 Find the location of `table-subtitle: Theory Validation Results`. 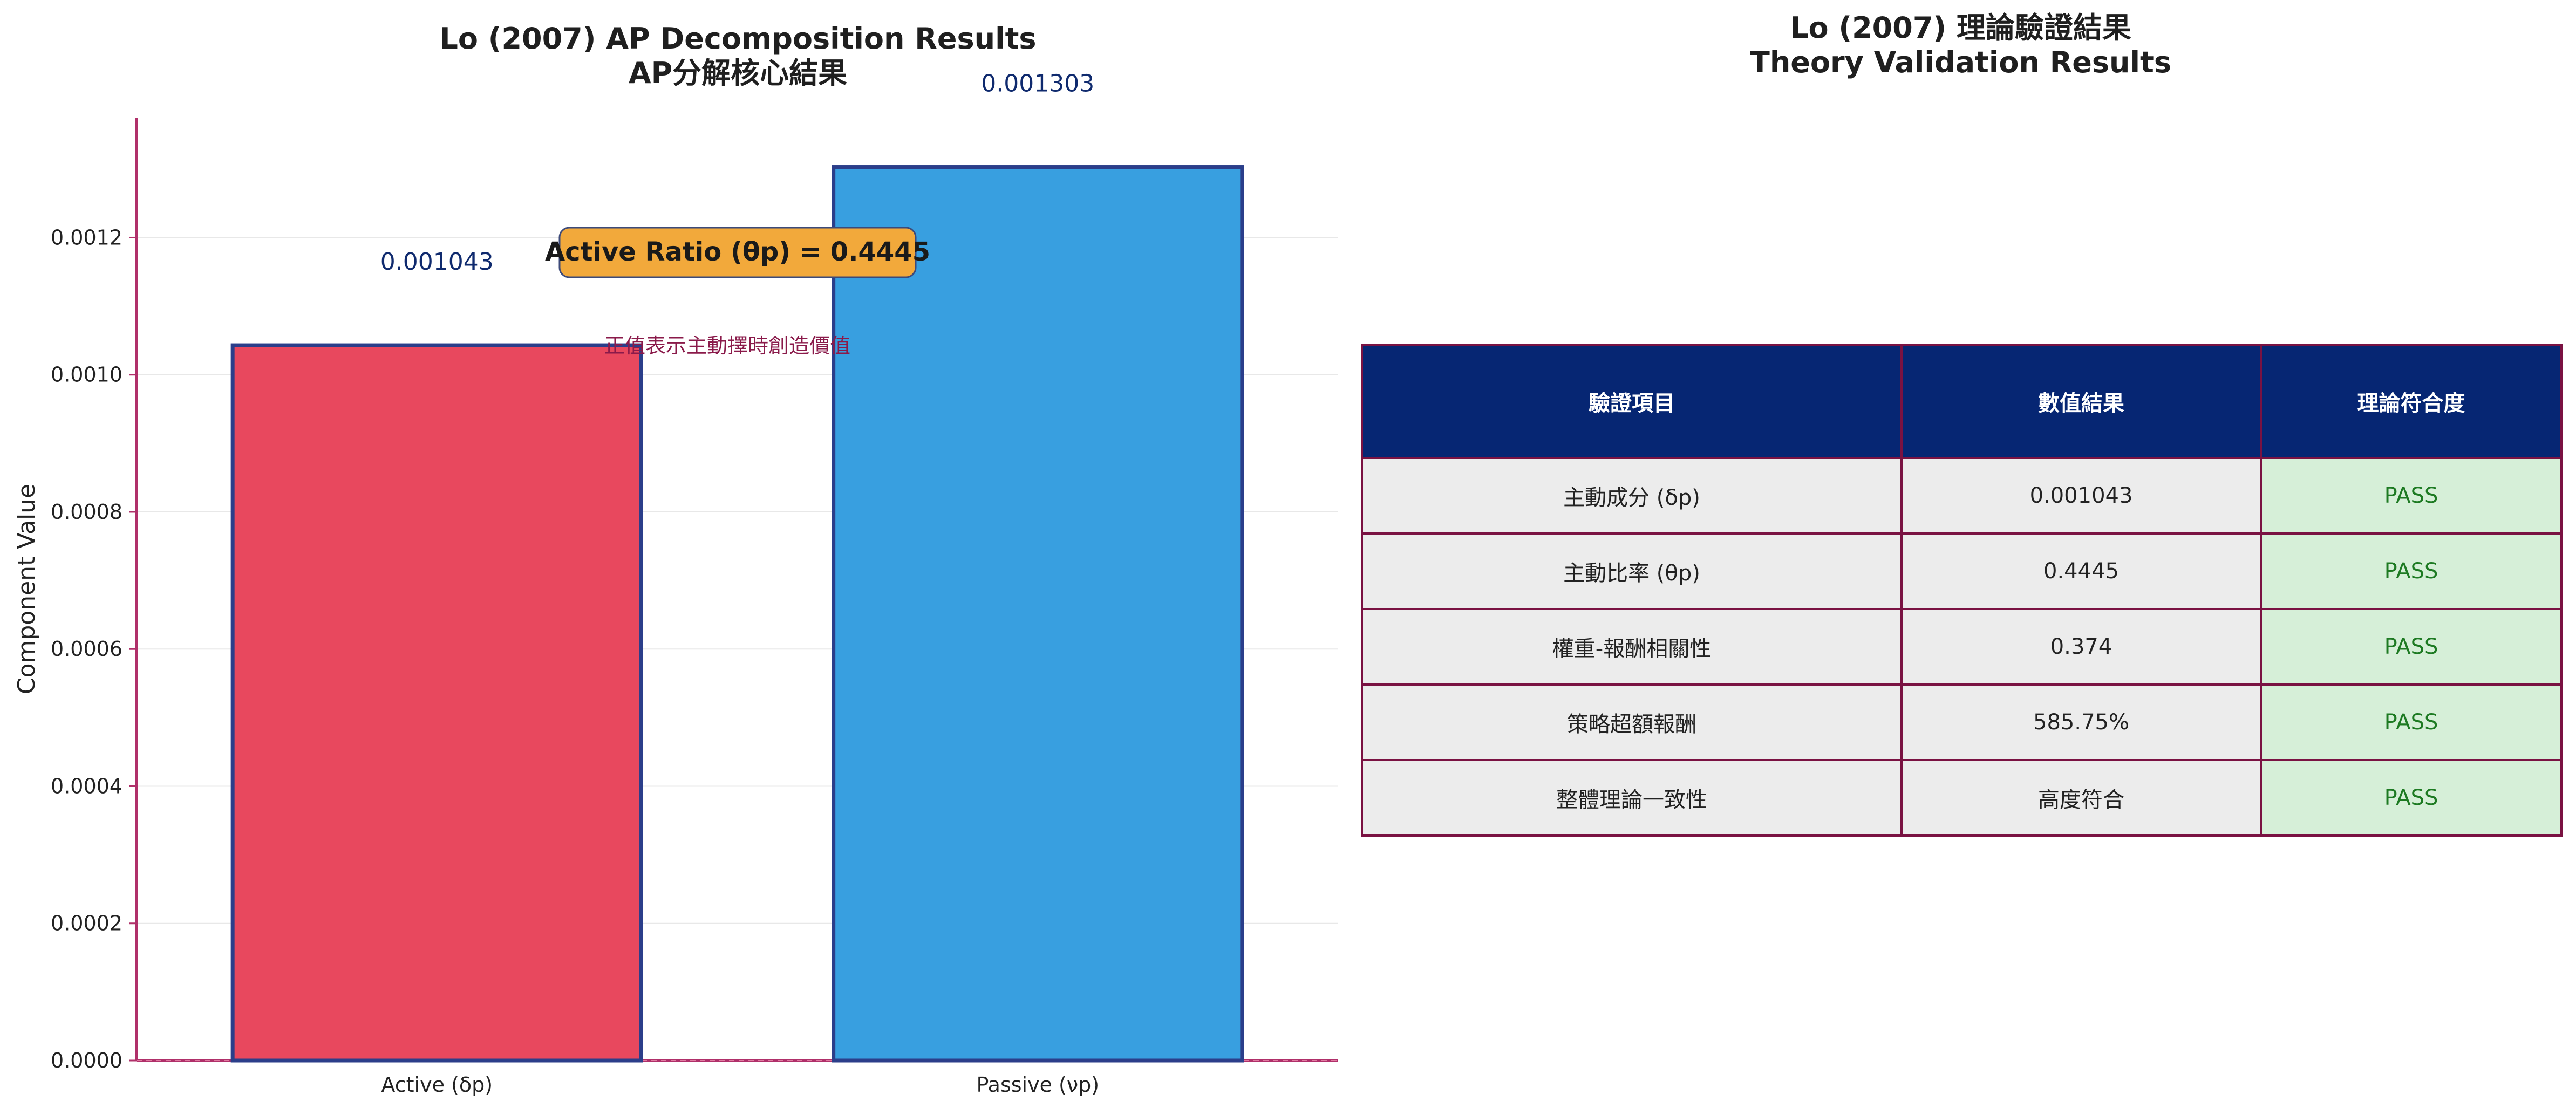

table-subtitle: Theory Validation Results is located at coordinates (1960, 62).